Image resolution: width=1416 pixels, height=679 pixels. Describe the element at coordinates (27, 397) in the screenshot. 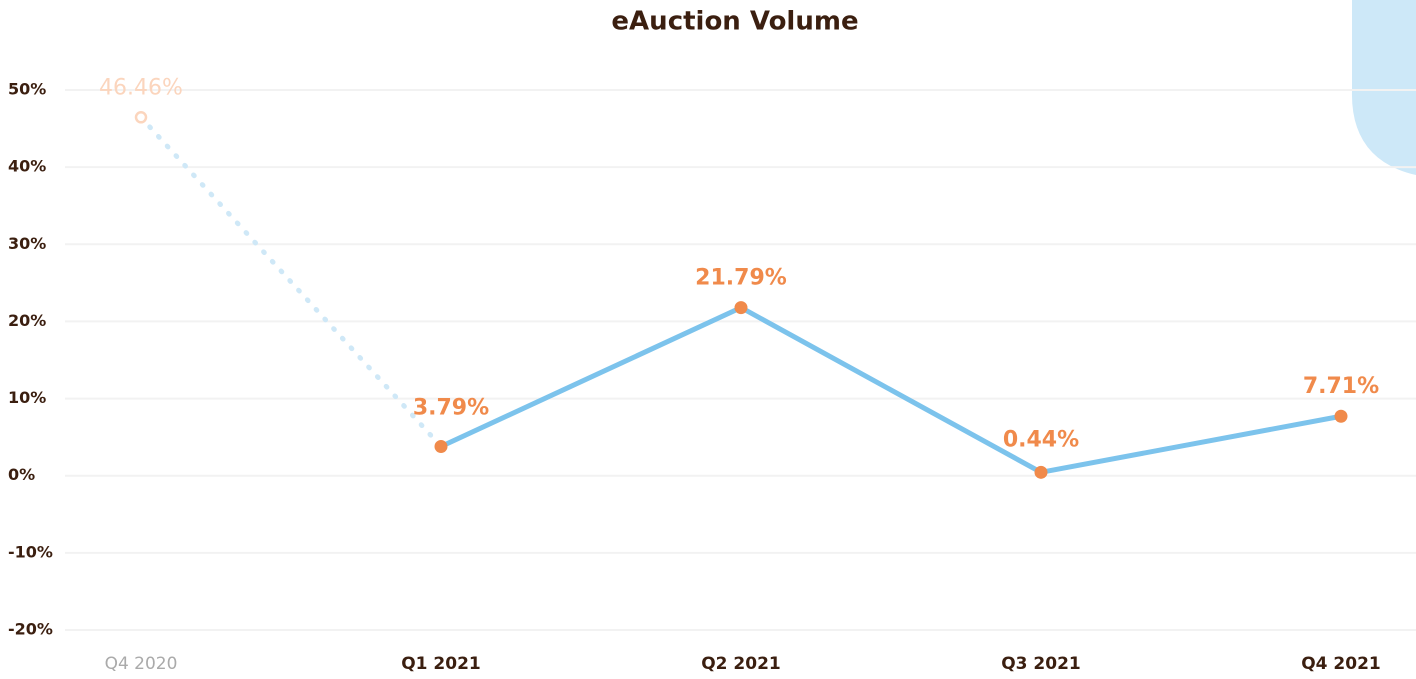

I see `y-tick-label: 10%` at that location.